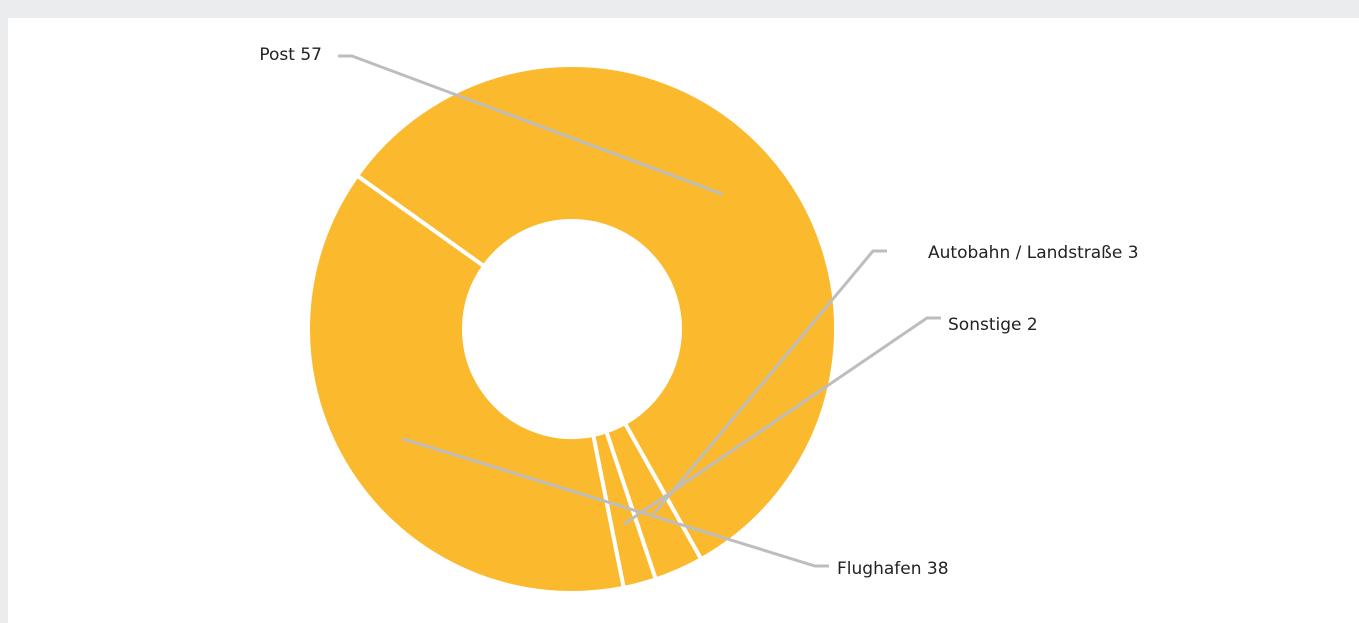 The image size is (1359, 623). What do you see at coordinates (290, 55) in the screenshot?
I see `slice-label: Post 57` at bounding box center [290, 55].